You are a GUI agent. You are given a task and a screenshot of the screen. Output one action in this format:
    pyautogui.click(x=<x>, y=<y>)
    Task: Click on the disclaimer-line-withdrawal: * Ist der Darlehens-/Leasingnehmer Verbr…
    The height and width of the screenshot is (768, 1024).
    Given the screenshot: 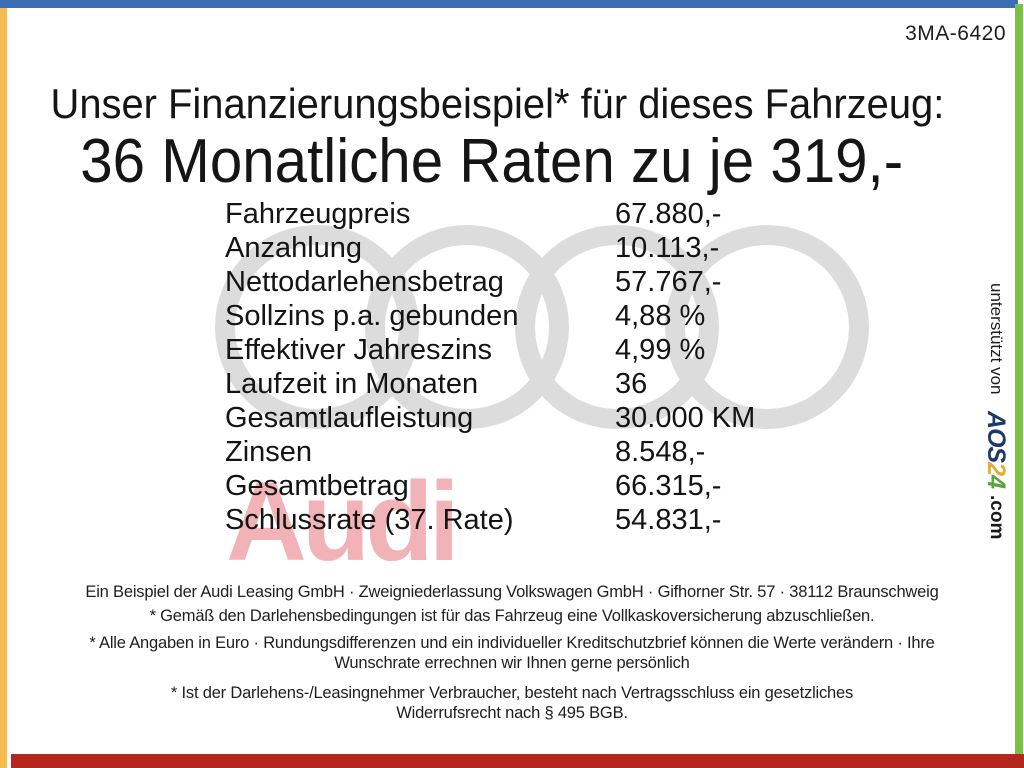 What is the action you would take?
    pyautogui.click(x=512, y=703)
    